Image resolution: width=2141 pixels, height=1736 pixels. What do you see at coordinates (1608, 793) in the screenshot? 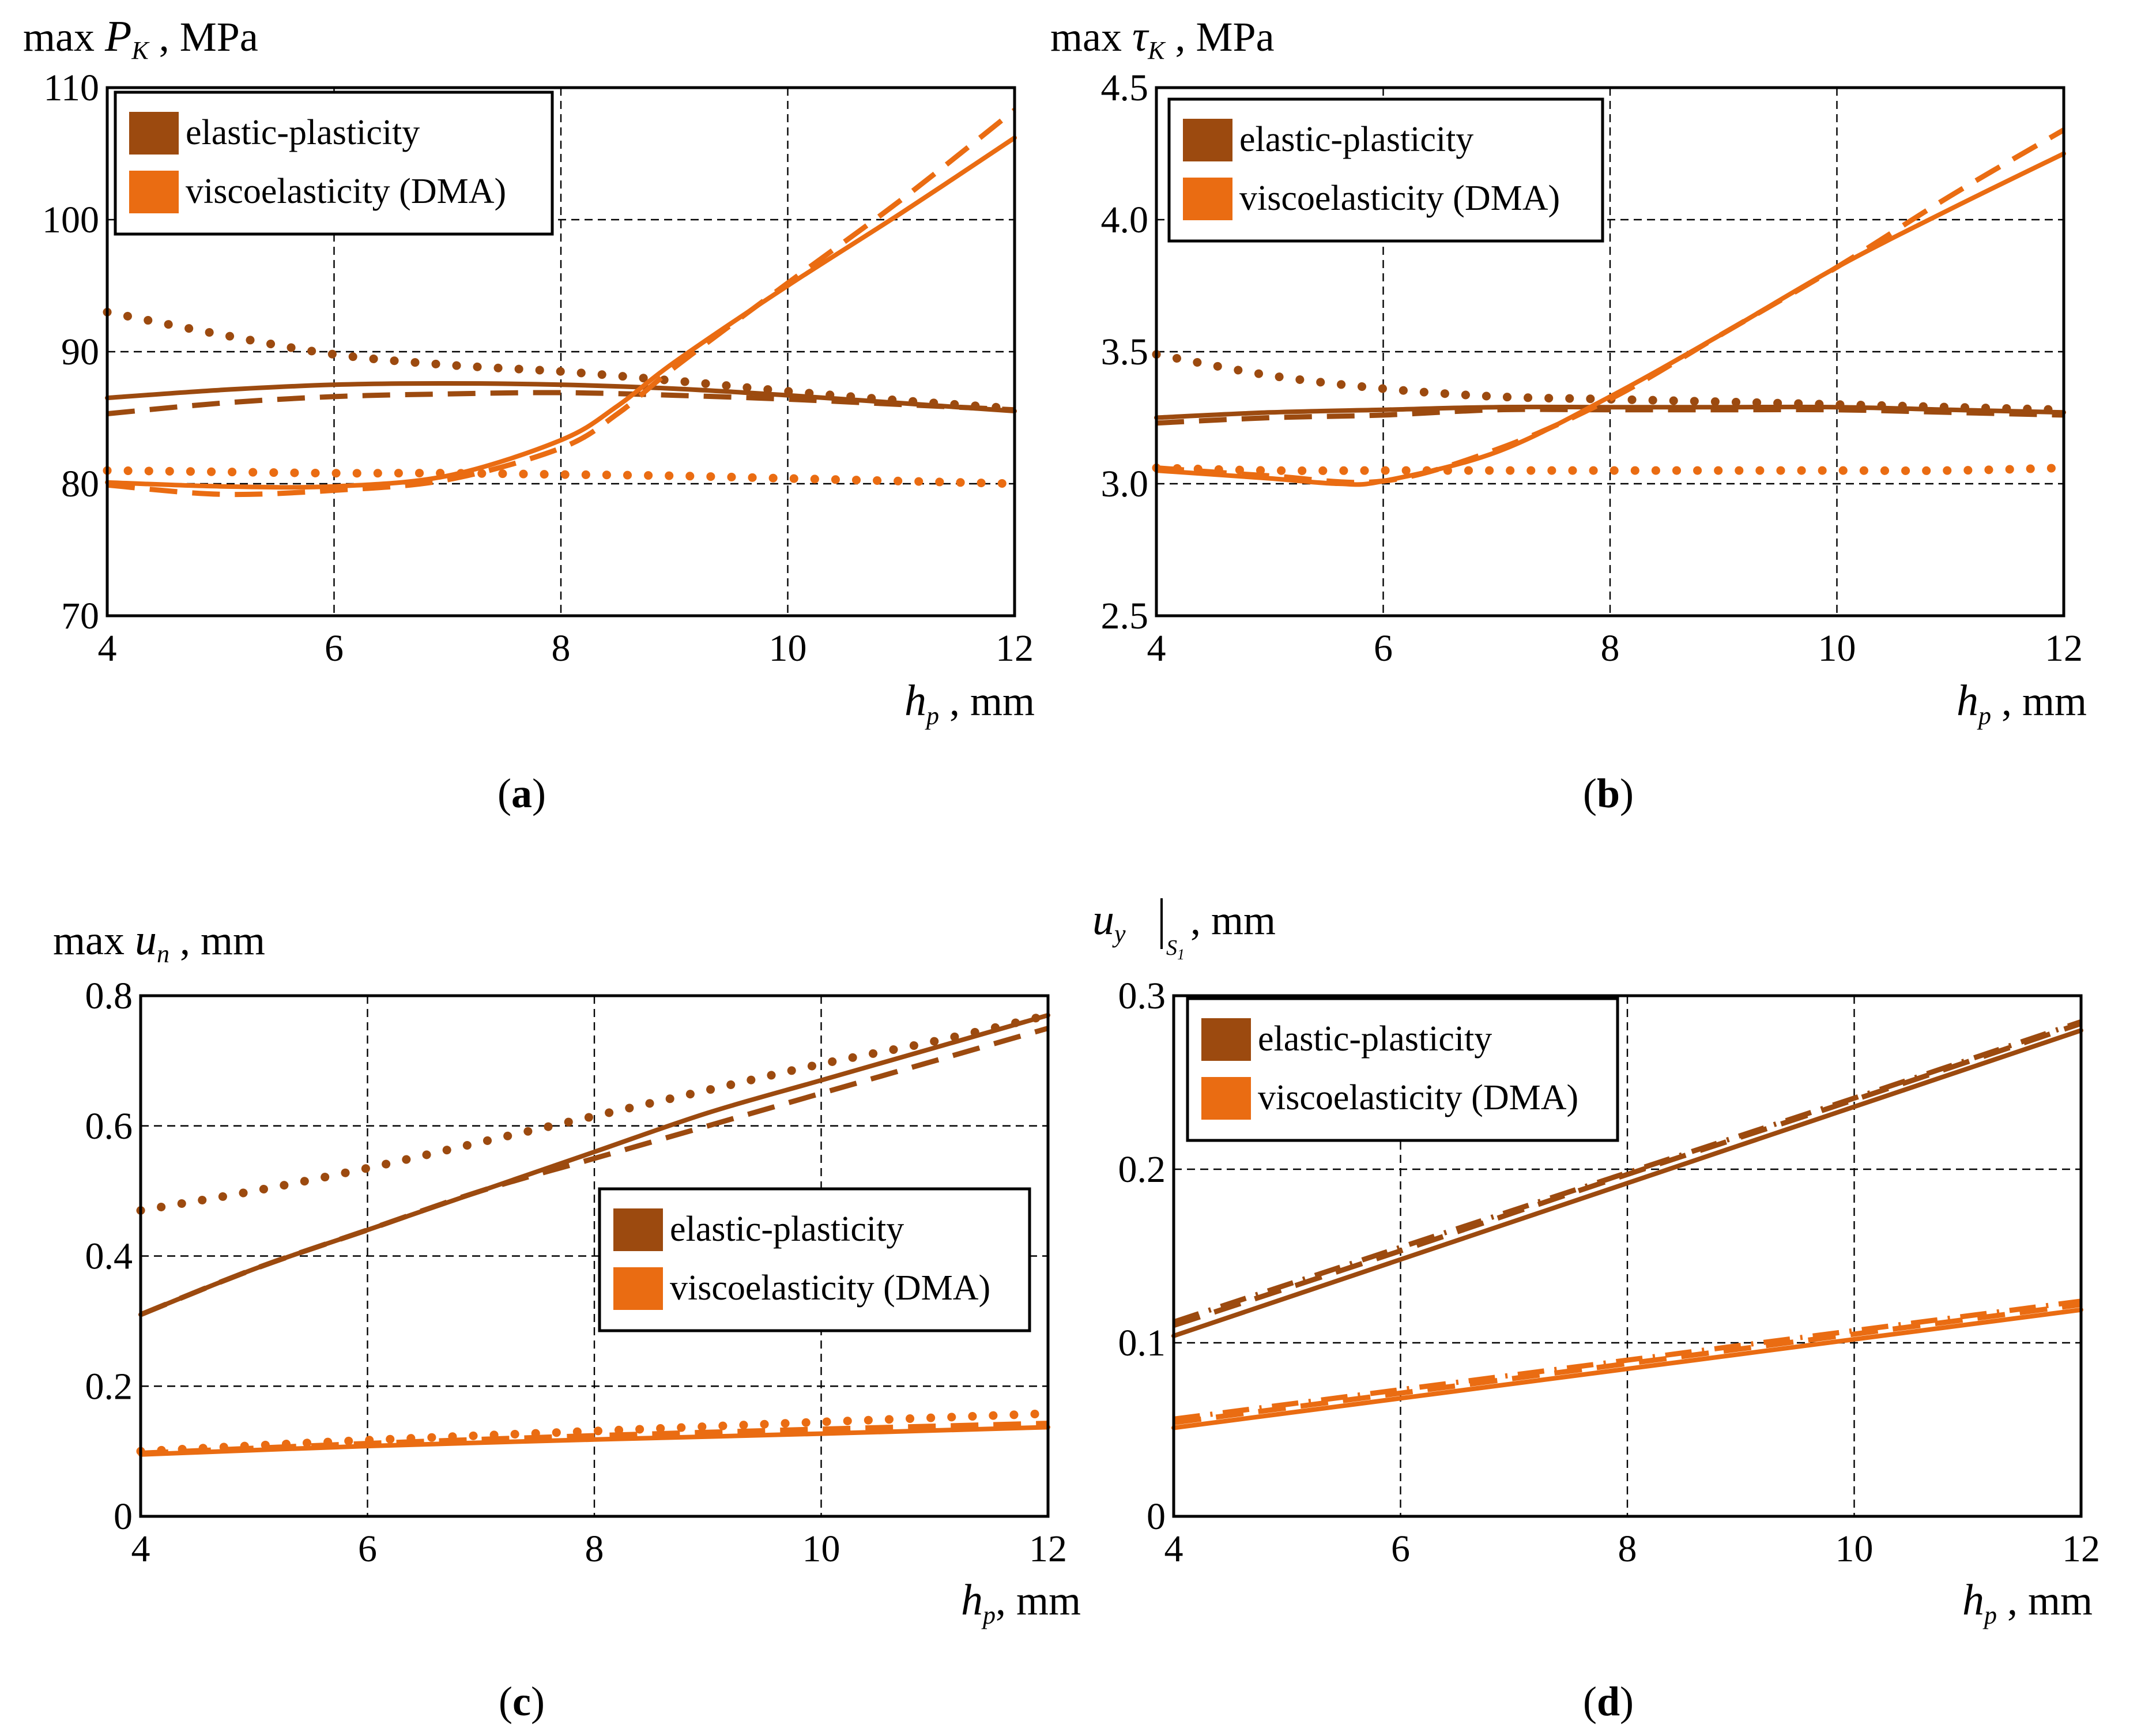
I see `panel-label: (b)` at bounding box center [1608, 793].